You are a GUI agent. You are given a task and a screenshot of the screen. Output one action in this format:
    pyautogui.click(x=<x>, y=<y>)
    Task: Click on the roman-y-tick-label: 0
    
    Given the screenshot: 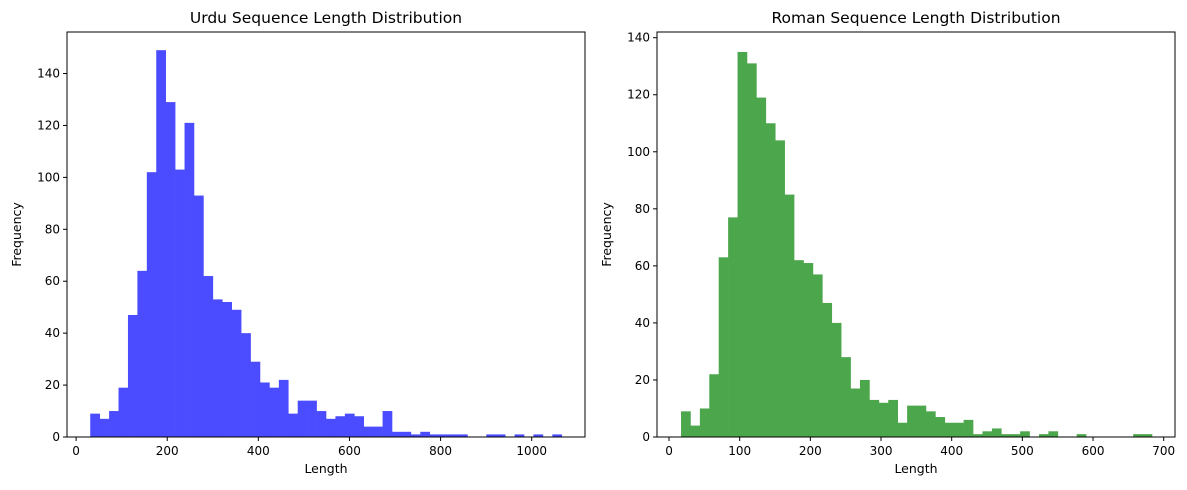 What is the action you would take?
    pyautogui.click(x=646, y=437)
    